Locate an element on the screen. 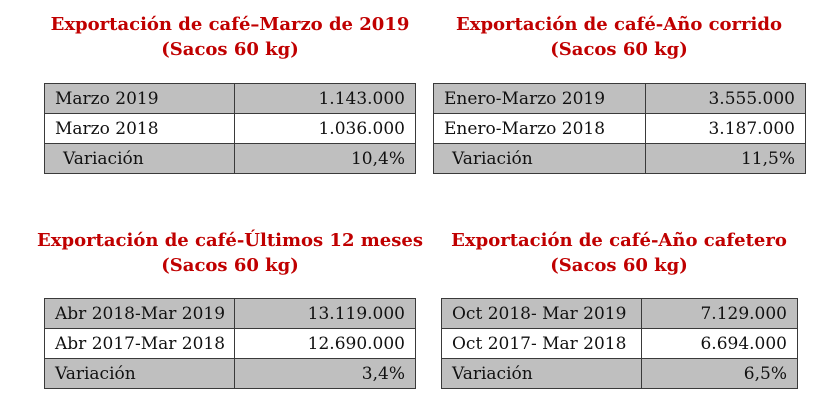  table-row: Marzo 2018 1.036.000 is located at coordinates (230, 128).